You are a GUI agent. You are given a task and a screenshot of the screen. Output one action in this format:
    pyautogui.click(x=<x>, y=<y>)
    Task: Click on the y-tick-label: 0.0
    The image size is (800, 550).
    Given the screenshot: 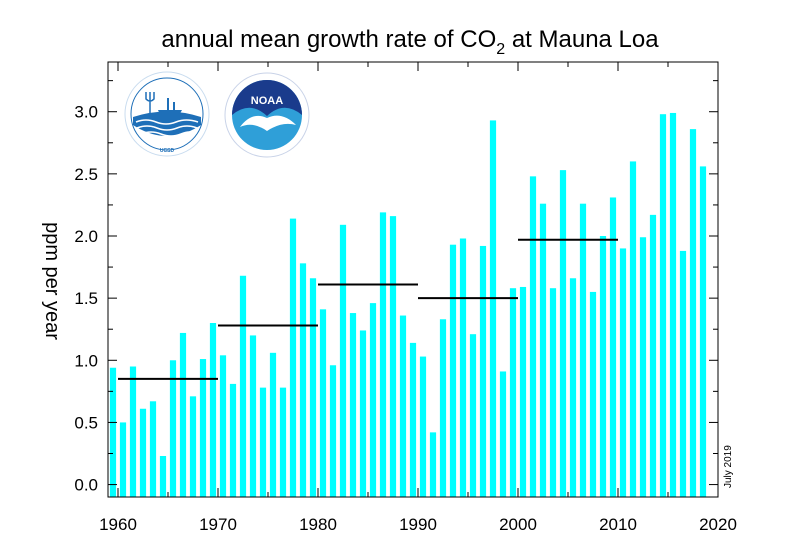 What is the action you would take?
    pyautogui.click(x=86, y=485)
    